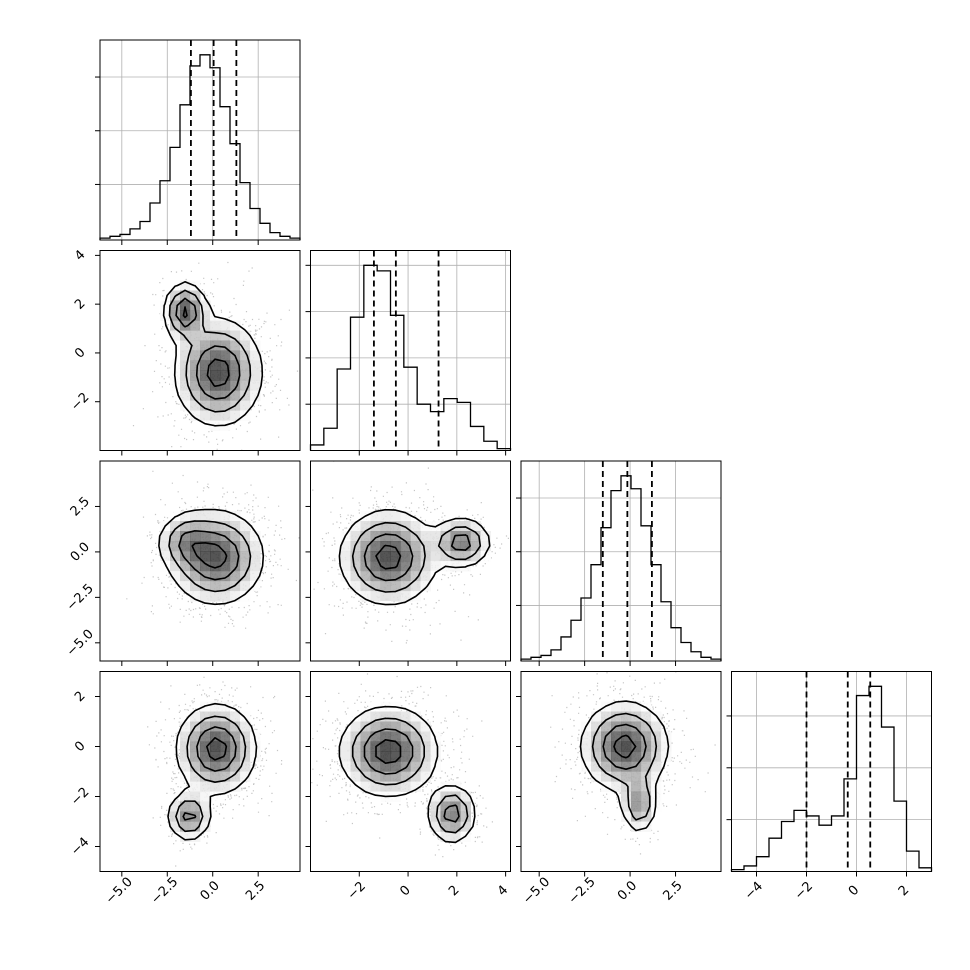 This screenshot has width=970, height=970. I want to click on y-tick-label: 2, so click(80, 304).